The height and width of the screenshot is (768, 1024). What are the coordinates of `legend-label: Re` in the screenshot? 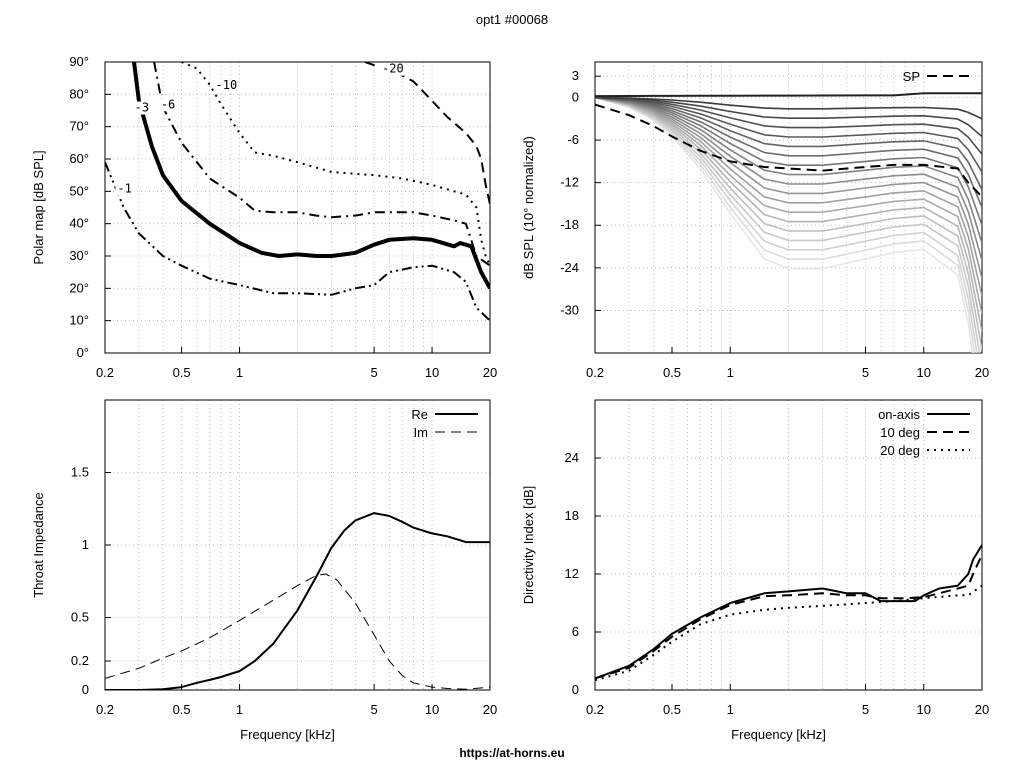 It's located at (419, 414).